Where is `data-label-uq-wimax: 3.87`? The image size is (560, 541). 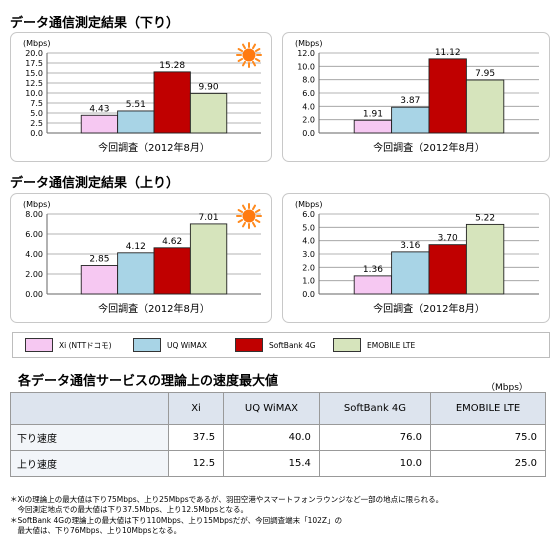
data-label-uq-wimax: 3.87 is located at coordinates (410, 101).